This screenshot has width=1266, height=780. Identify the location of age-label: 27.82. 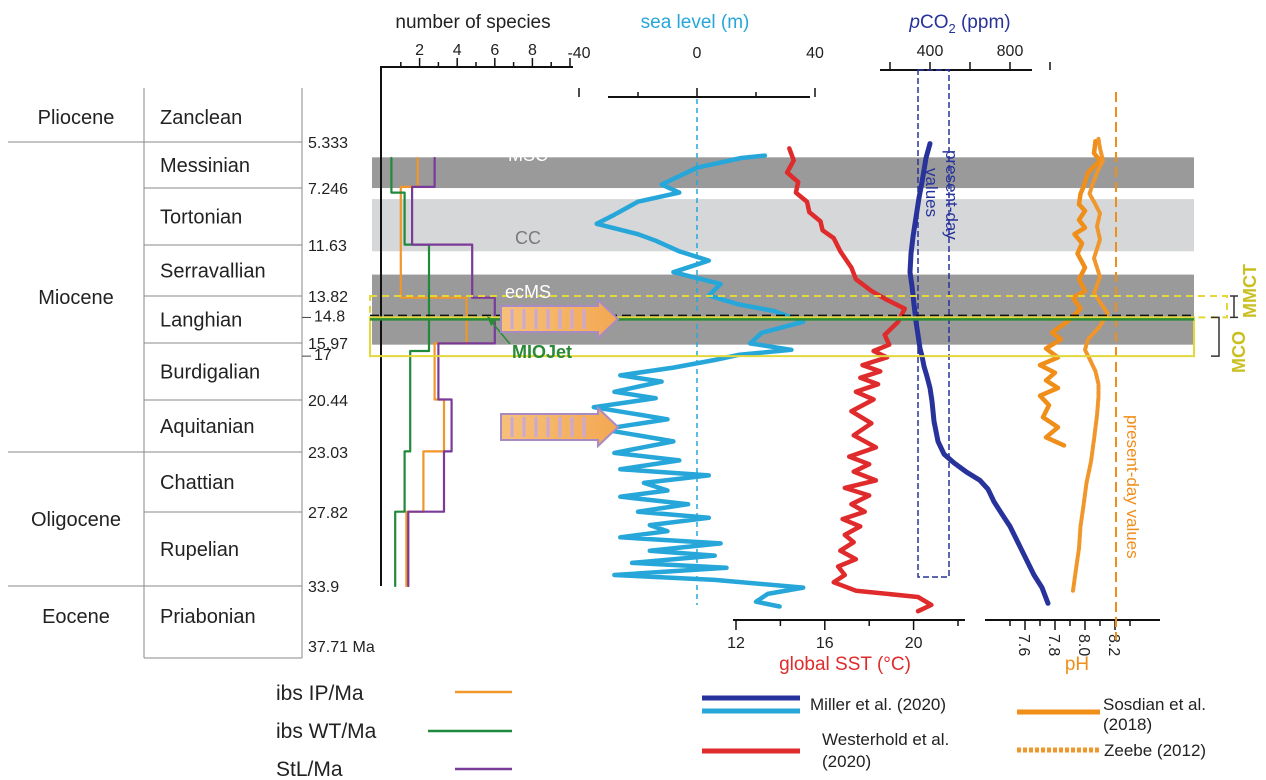
(328, 513).